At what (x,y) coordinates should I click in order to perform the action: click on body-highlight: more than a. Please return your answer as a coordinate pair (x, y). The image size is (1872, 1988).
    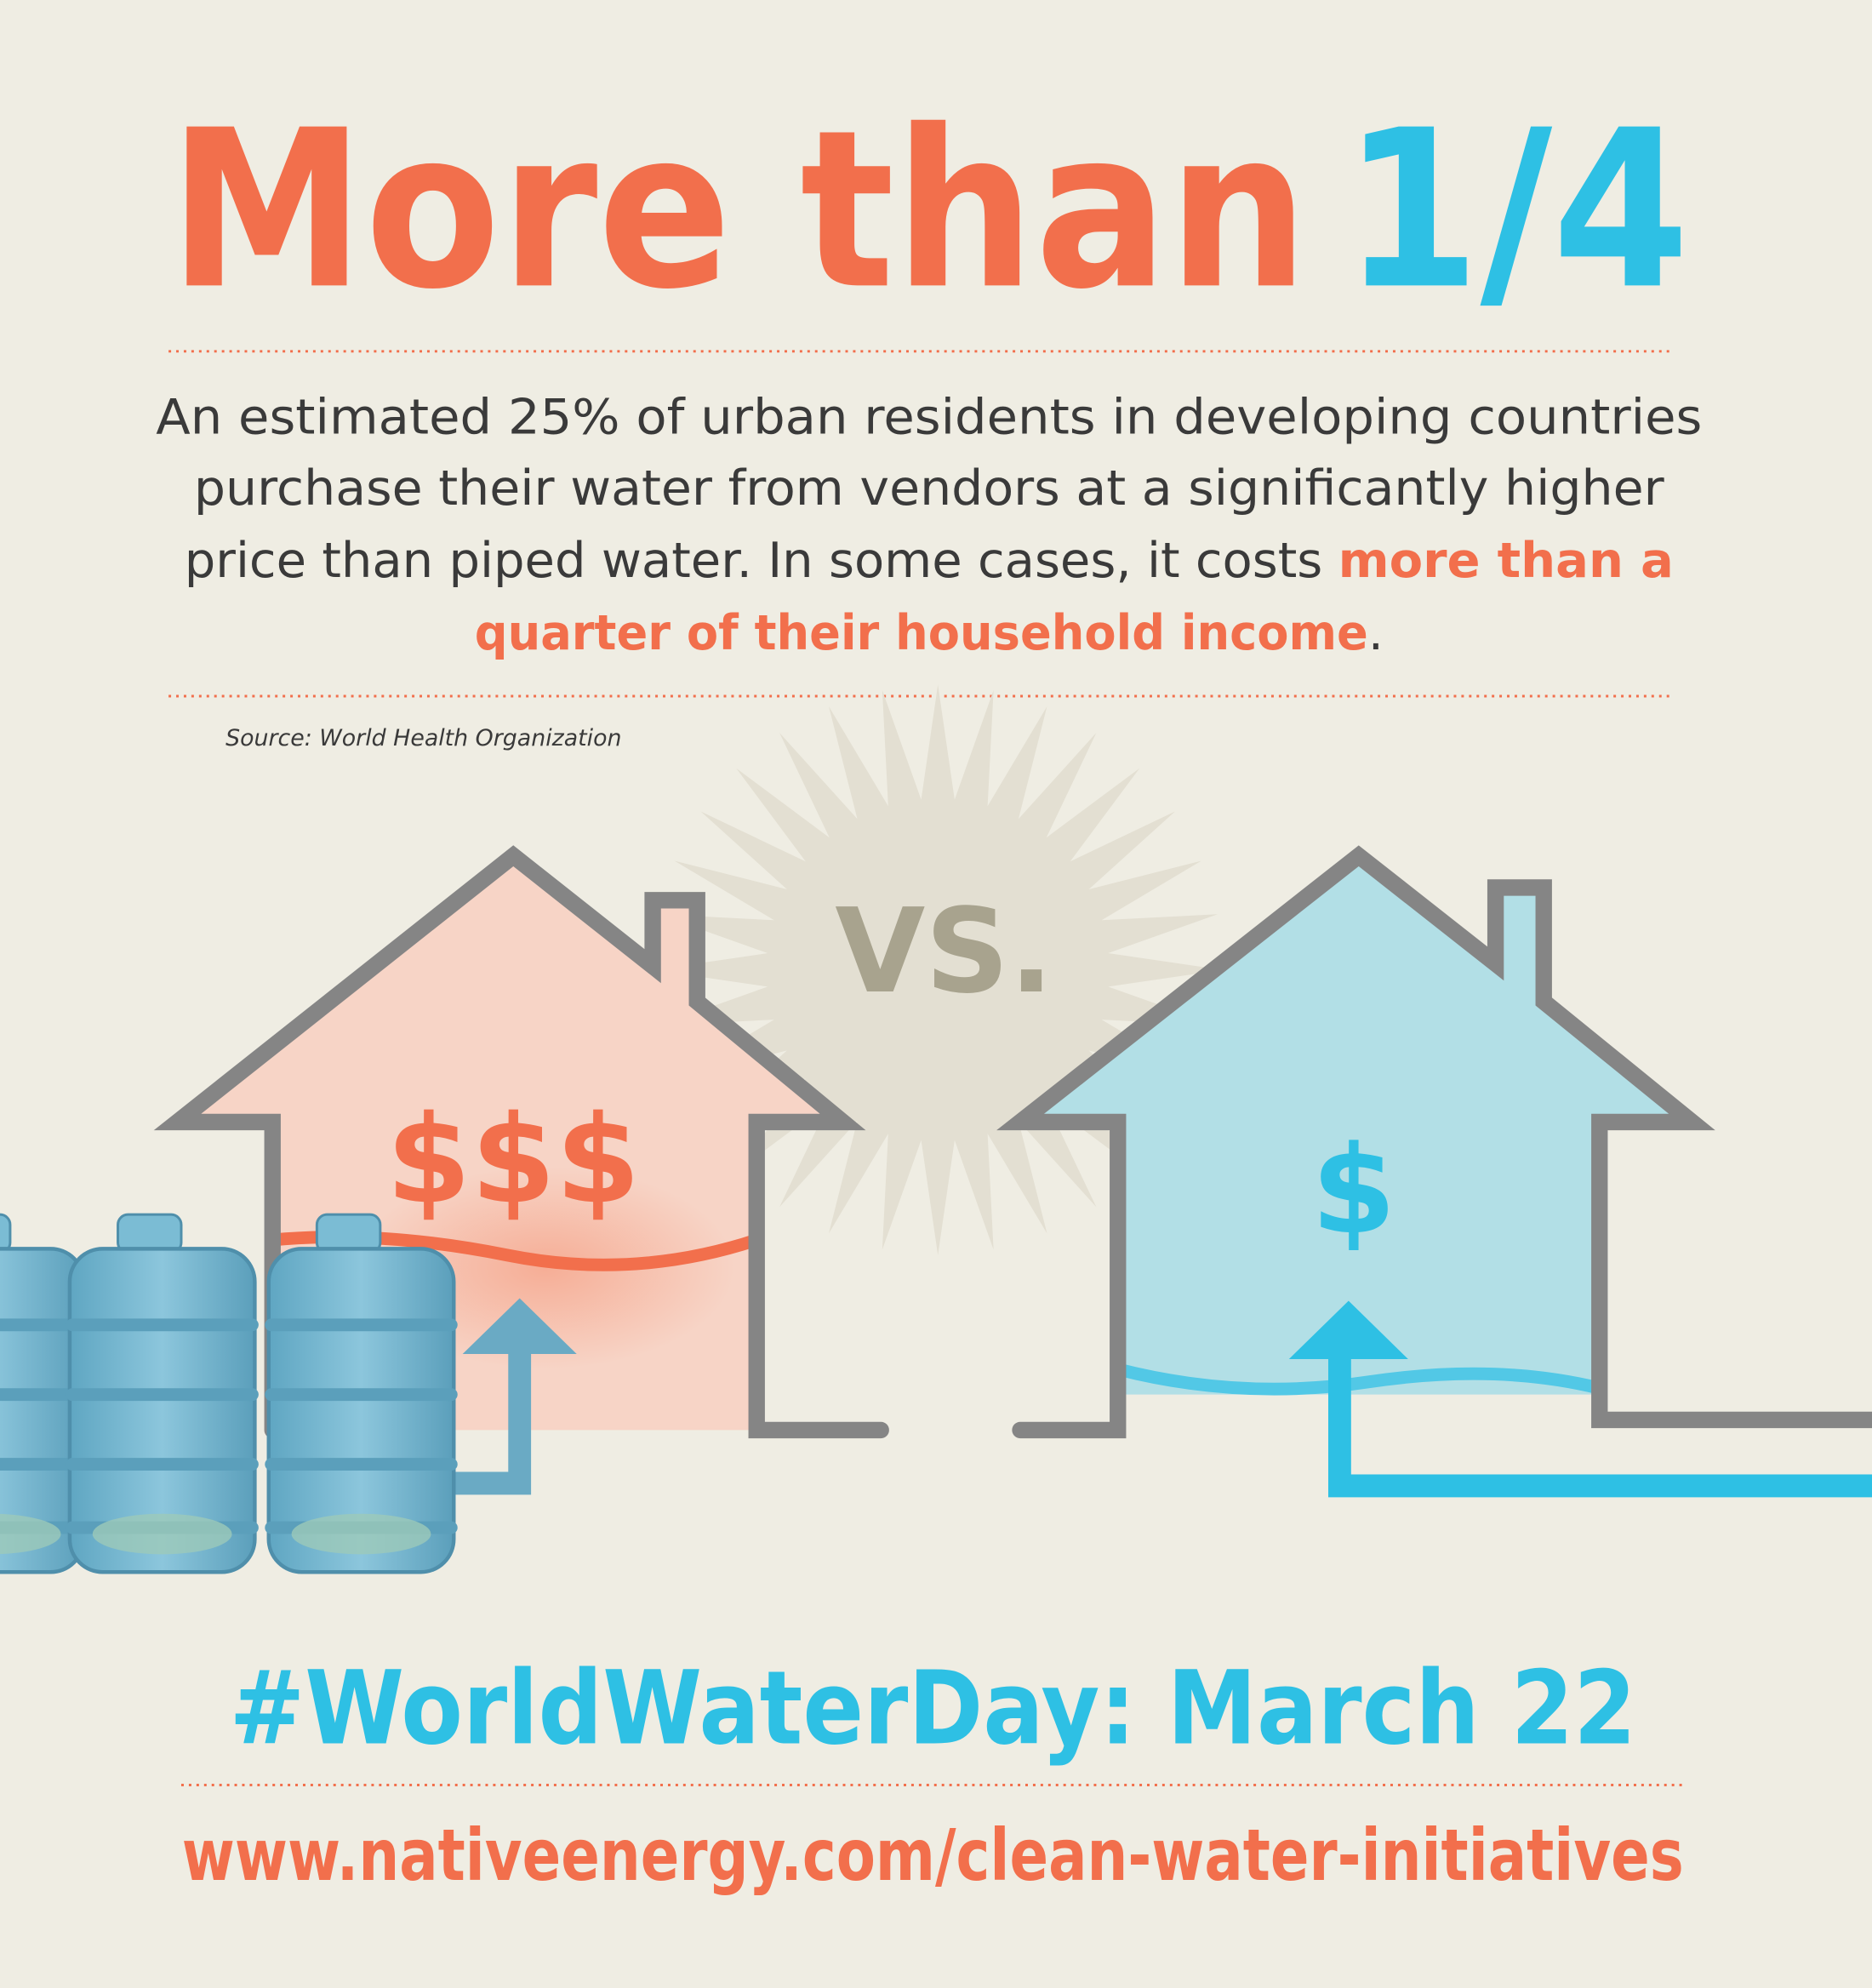
    Looking at the image, I should click on (1506, 561).